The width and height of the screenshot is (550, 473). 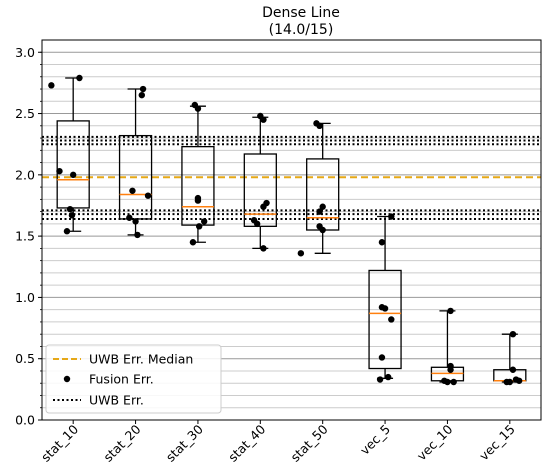 What do you see at coordinates (25, 297) in the screenshot?
I see `y-tick-label: 1.0` at bounding box center [25, 297].